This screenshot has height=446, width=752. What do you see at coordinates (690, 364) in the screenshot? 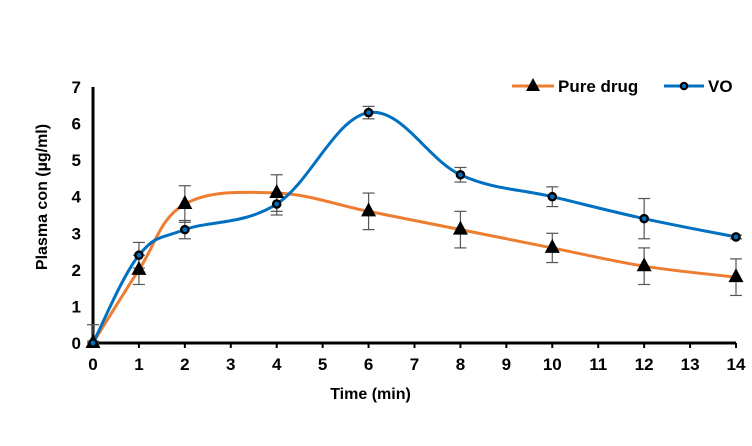
I see `x-tick-label: 13` at bounding box center [690, 364].